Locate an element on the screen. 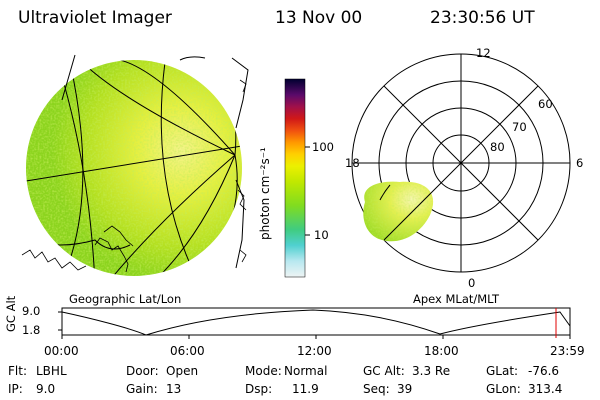  colorbar is located at coordinates (297, 178).